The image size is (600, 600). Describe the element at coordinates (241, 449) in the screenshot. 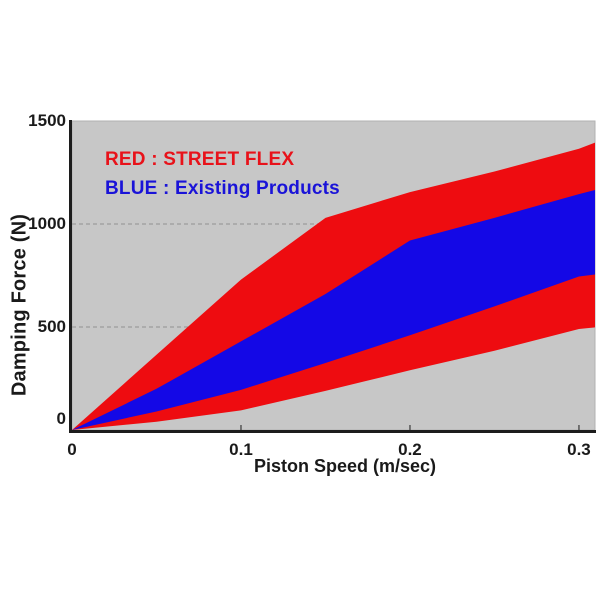

I see `x-tick-label-0.1: 0.1` at that location.